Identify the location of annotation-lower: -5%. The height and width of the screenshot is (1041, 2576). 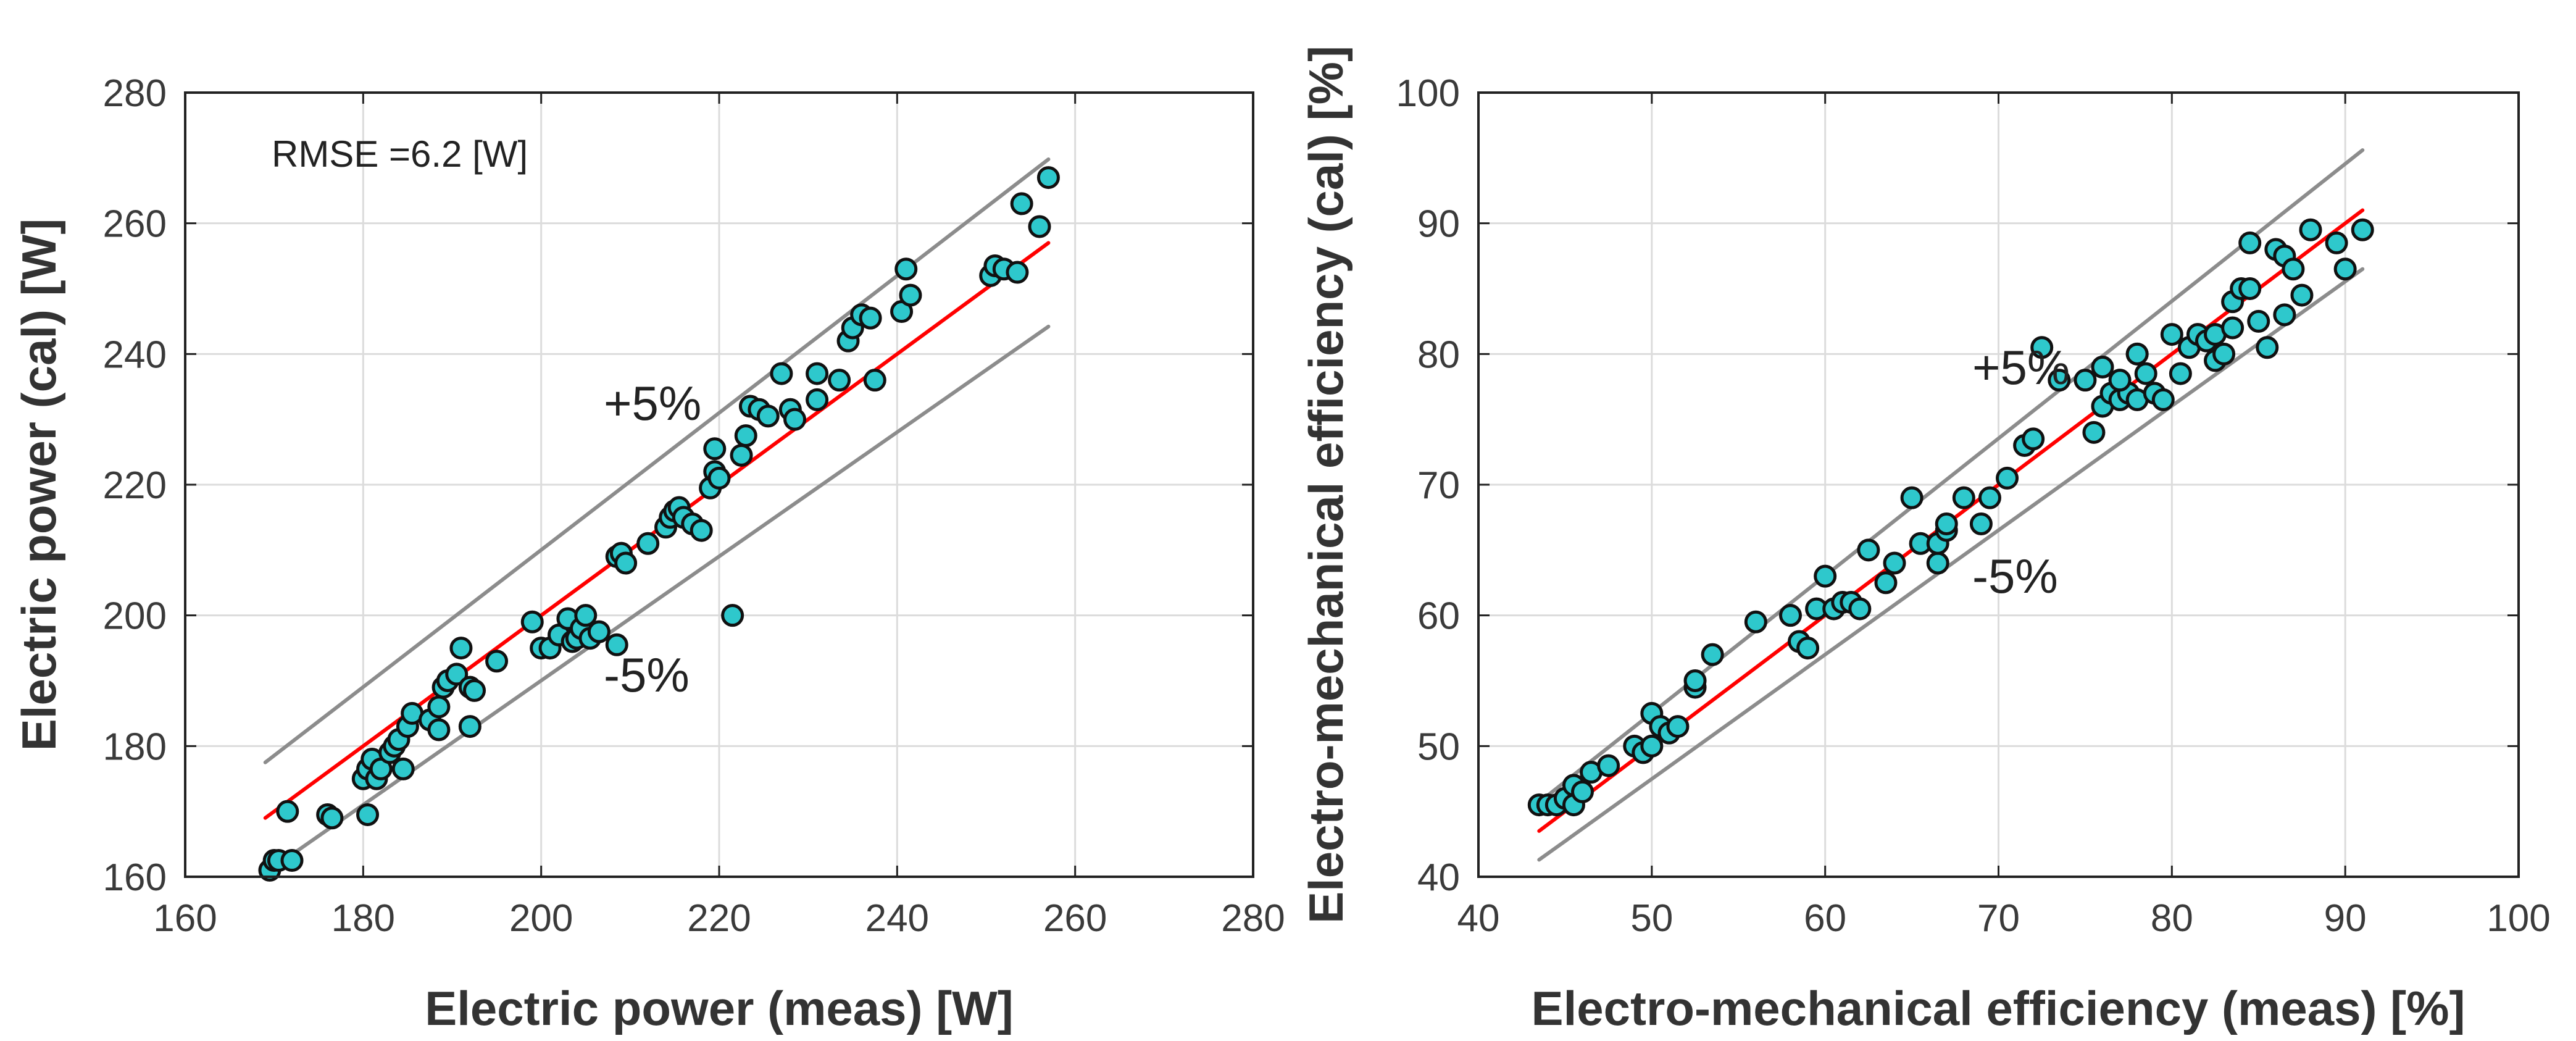
(647, 675).